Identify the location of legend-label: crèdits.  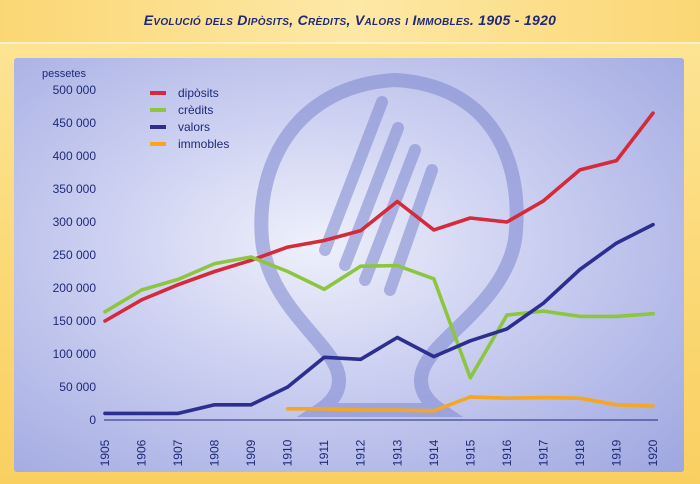
(195, 110).